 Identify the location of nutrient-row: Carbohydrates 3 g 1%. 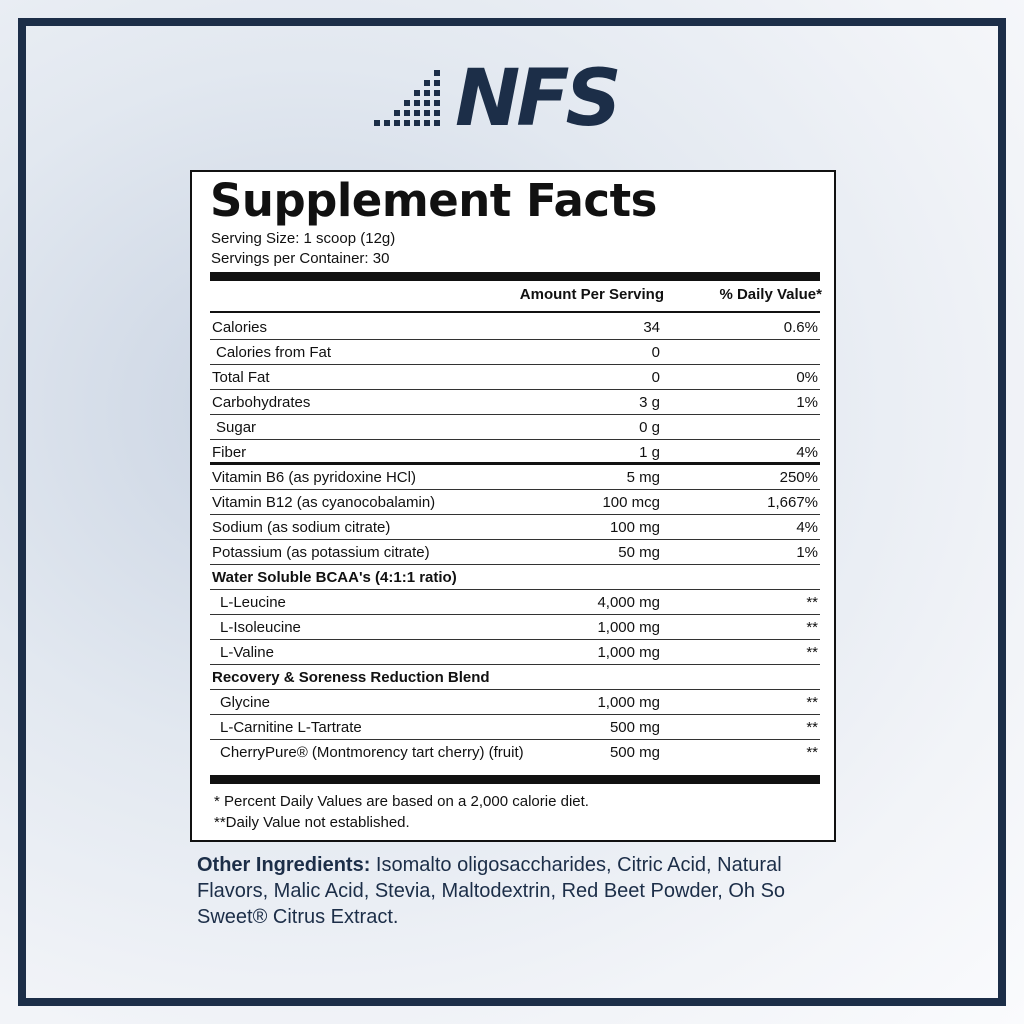
(515, 402).